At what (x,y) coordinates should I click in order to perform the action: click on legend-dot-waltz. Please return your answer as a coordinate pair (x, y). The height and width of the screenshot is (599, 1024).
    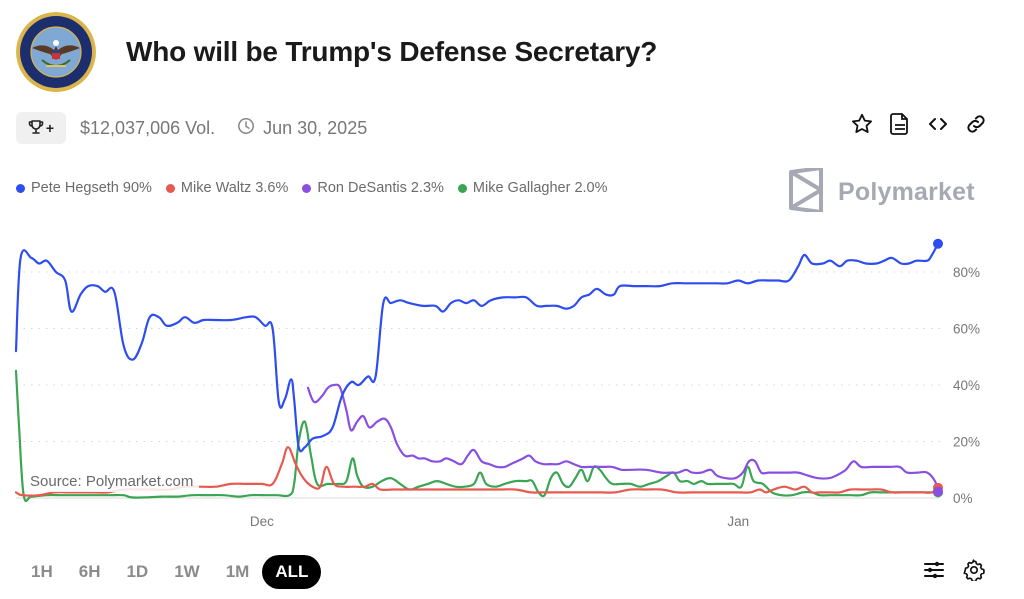
    Looking at the image, I should click on (170, 188).